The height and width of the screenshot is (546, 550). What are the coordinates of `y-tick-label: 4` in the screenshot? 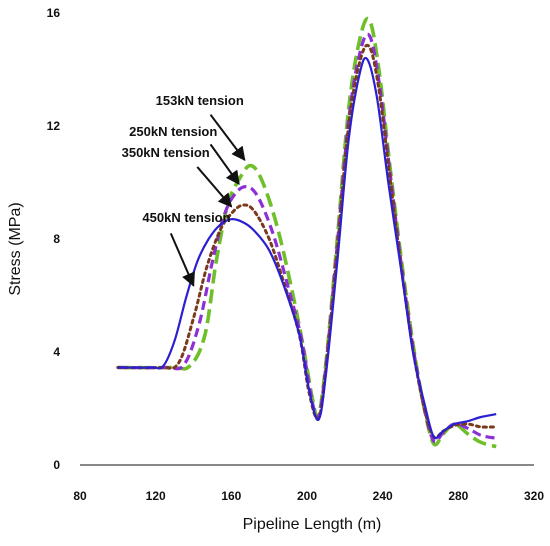 It's located at (56, 352).